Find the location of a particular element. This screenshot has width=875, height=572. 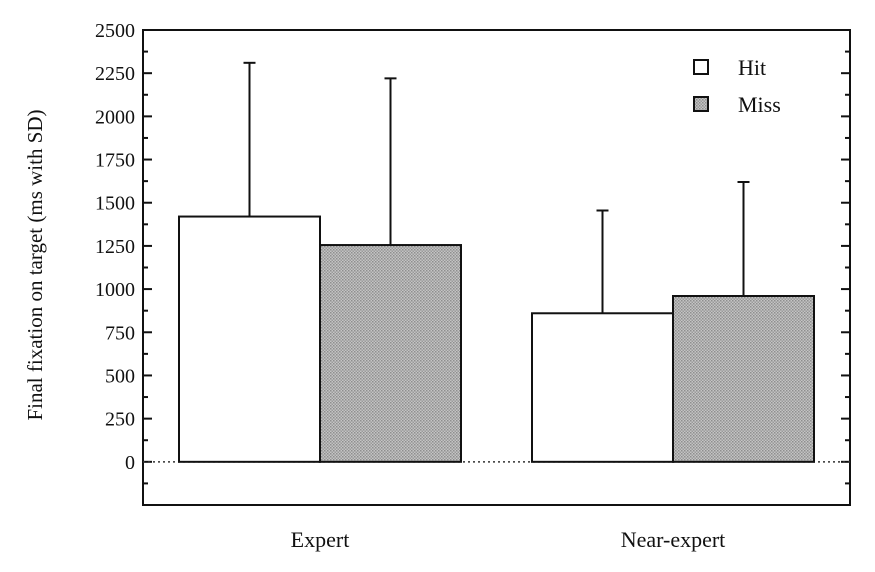

y-tick-label: 1750 is located at coordinates (115, 161).